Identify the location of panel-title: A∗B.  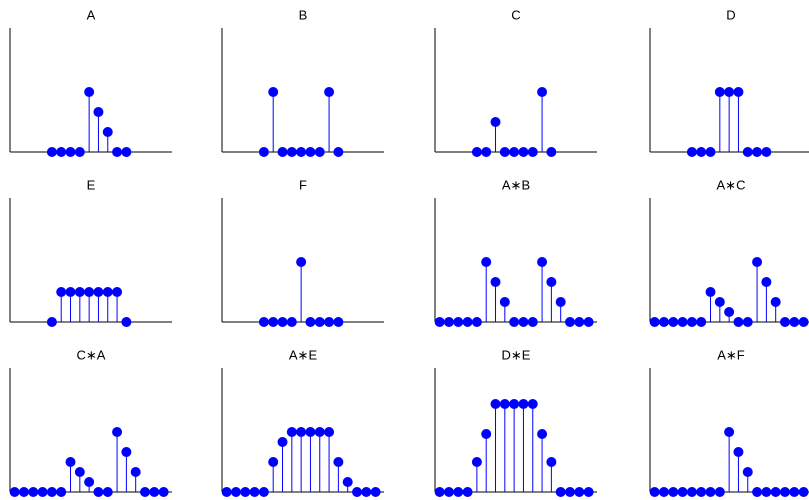
(516, 184).